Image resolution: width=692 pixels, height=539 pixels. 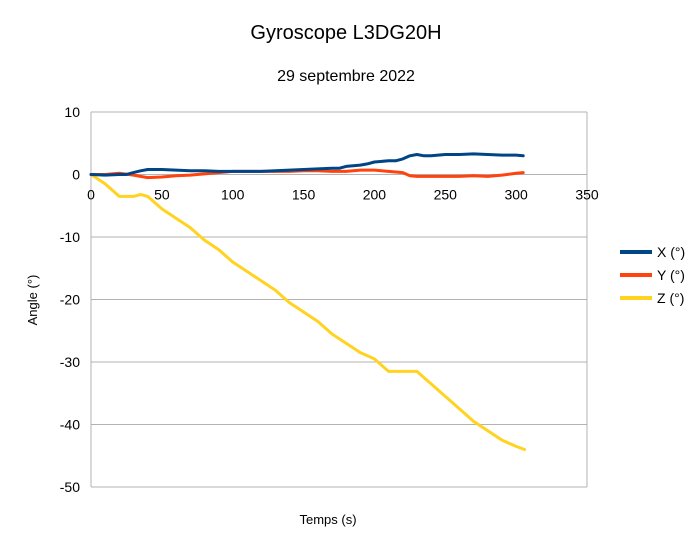 I want to click on y-axis-title: Angle (°), so click(x=32, y=300).